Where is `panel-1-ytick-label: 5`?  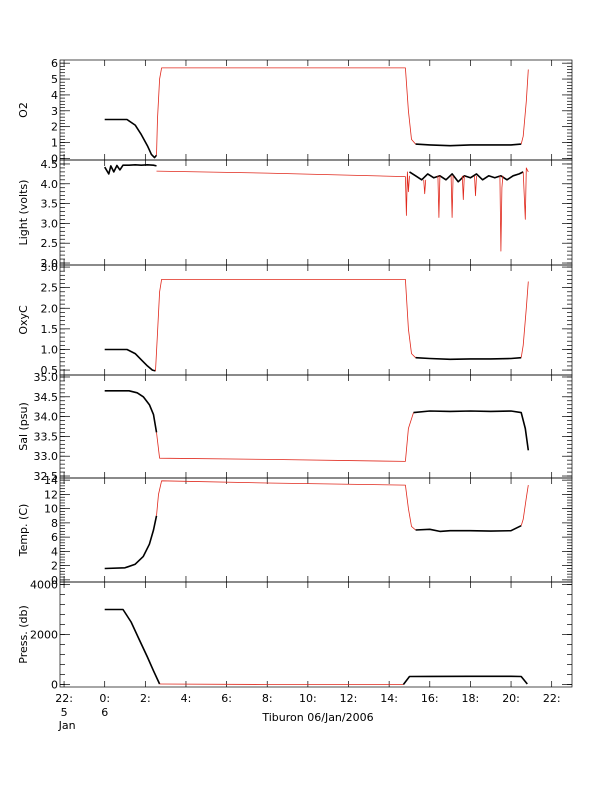
panel-1-ytick-label: 5 is located at coordinates (54, 79).